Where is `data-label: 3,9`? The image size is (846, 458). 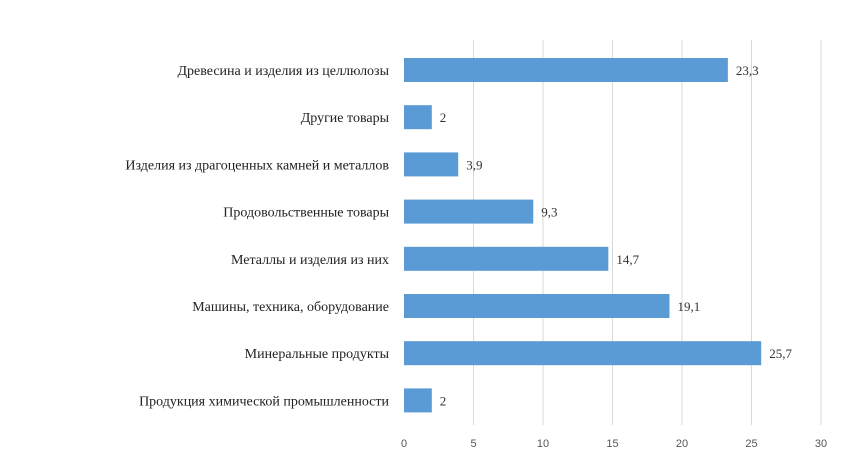 data-label: 3,9 is located at coordinates (474, 164).